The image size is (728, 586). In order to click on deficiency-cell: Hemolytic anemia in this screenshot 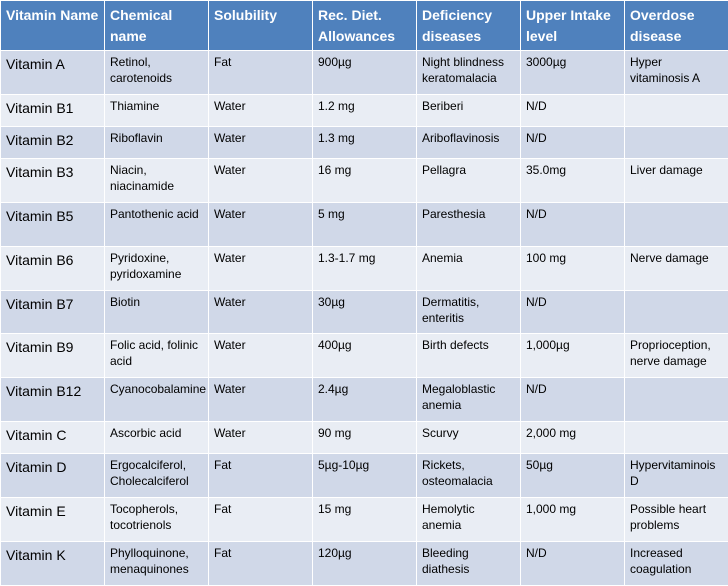, I will do `click(469, 520)`.